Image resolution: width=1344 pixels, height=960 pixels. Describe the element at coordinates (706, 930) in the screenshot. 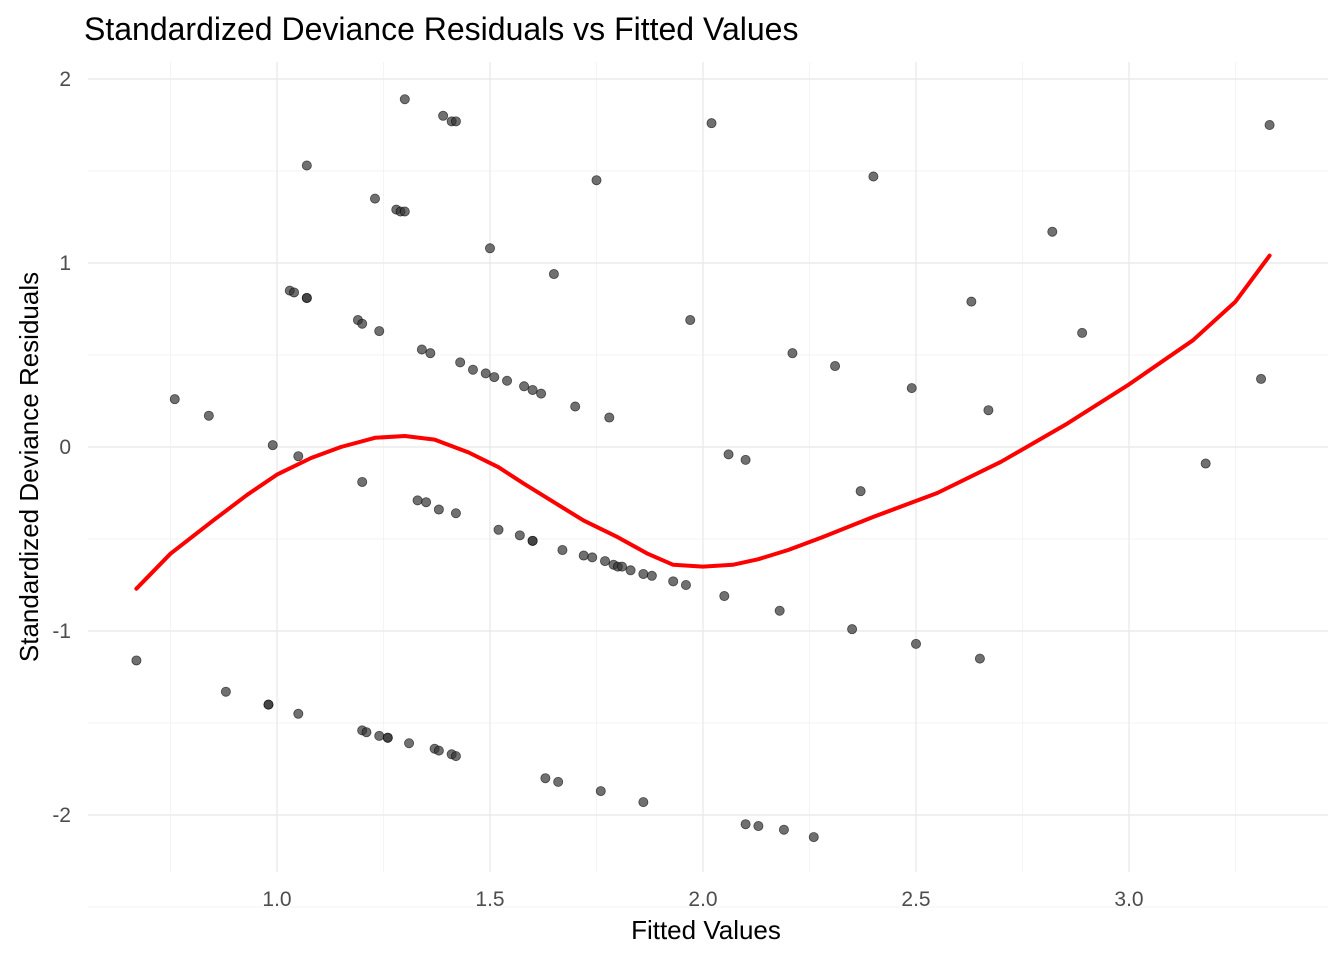

I see `x-axis-title: Fitted Values` at that location.